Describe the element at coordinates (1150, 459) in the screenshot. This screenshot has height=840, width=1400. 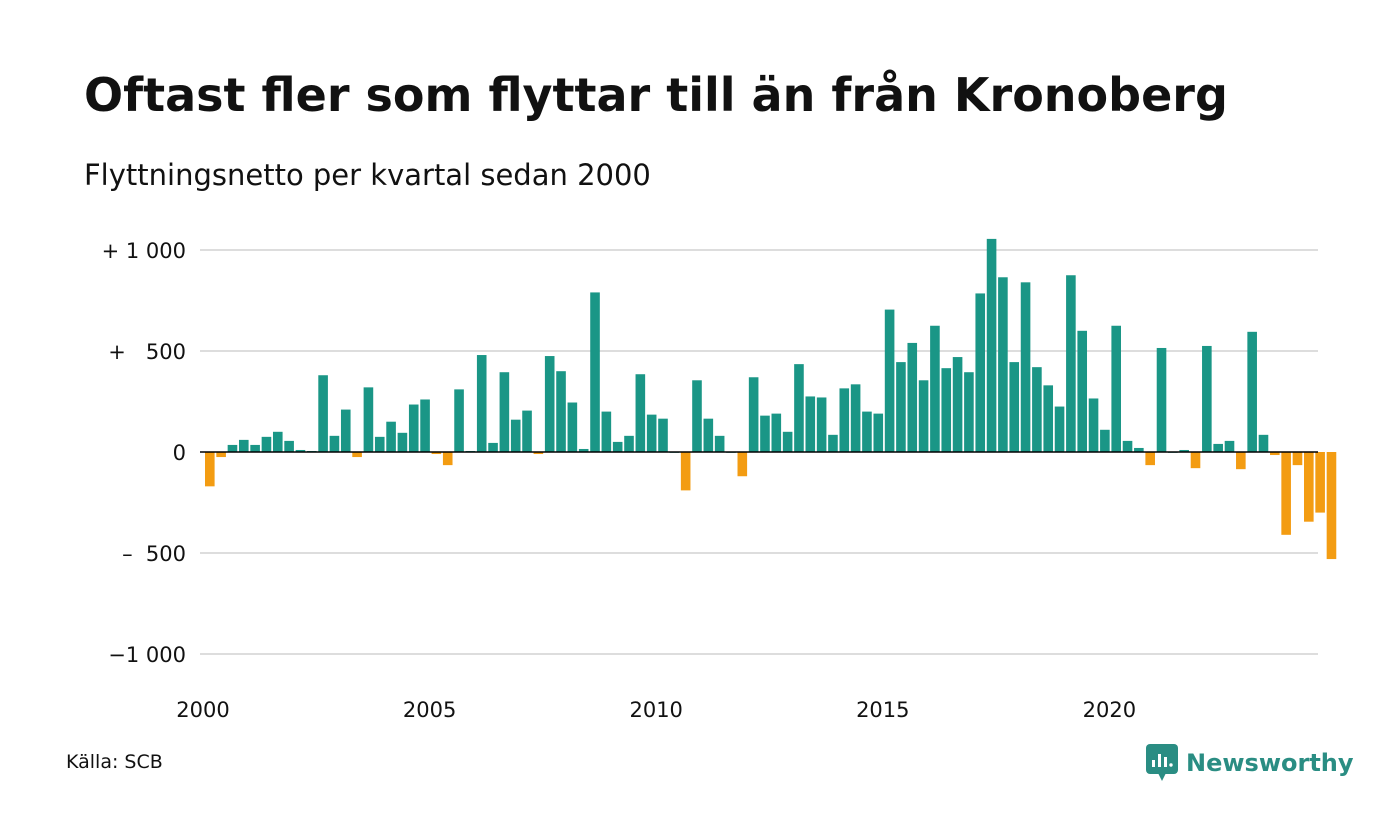
I see `bar-2020K4` at that location.